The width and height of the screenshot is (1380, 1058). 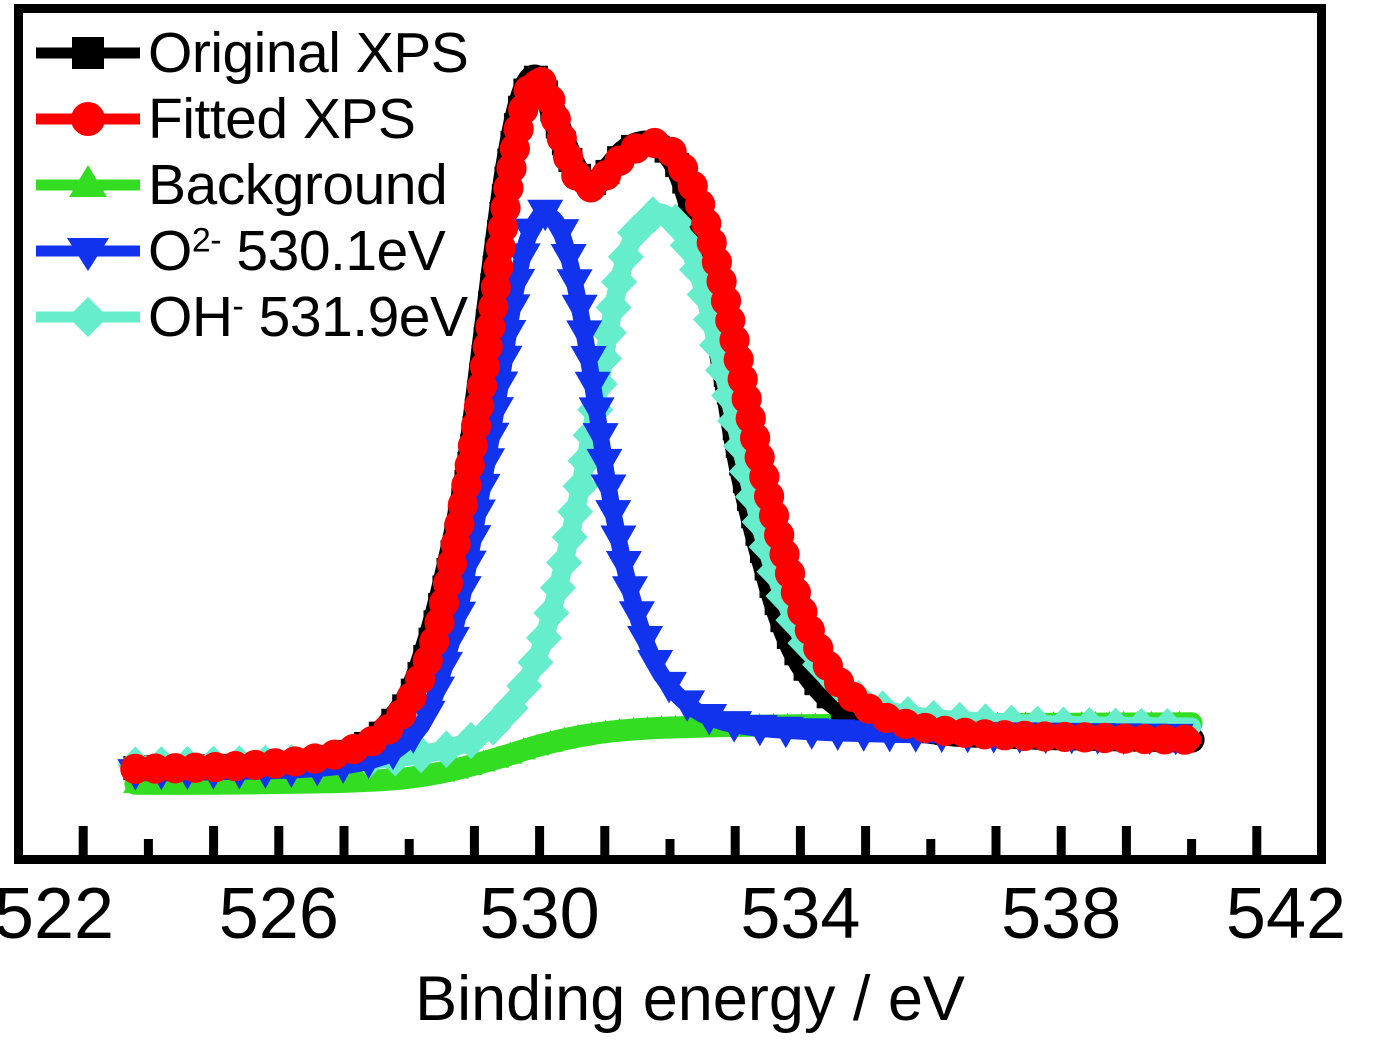 I want to click on triangle-up-marker-icon, so click(x=88, y=185).